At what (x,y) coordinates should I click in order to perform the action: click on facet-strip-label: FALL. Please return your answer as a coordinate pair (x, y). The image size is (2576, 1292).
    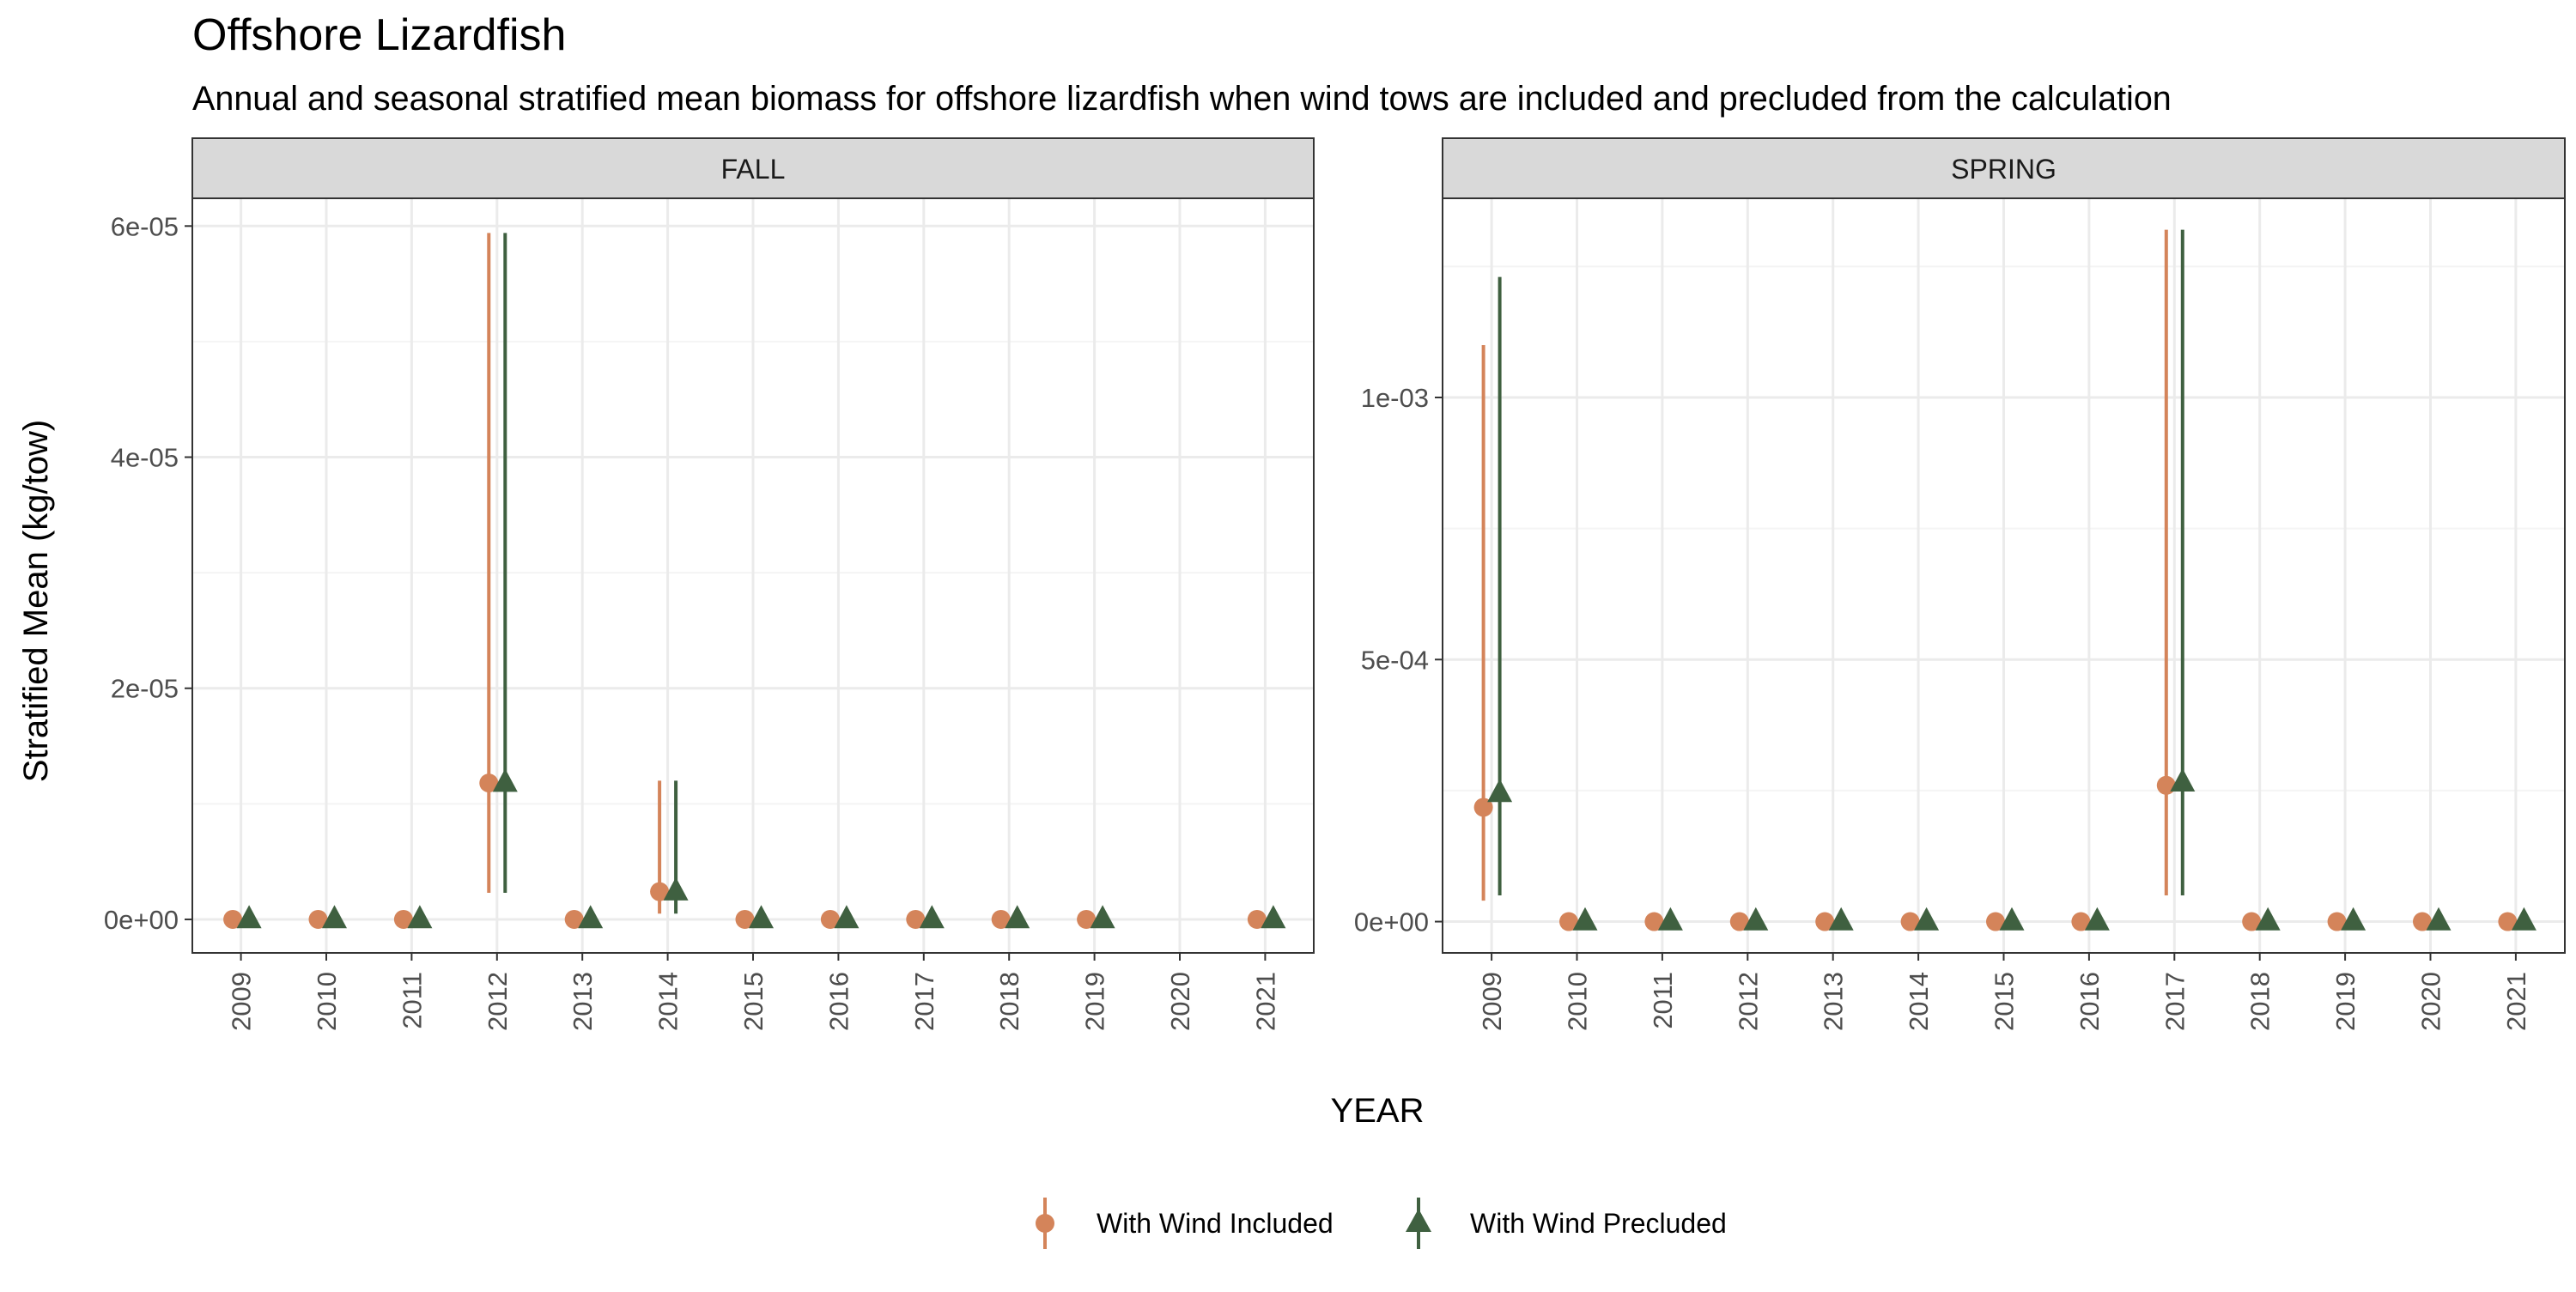
    Looking at the image, I should click on (753, 169).